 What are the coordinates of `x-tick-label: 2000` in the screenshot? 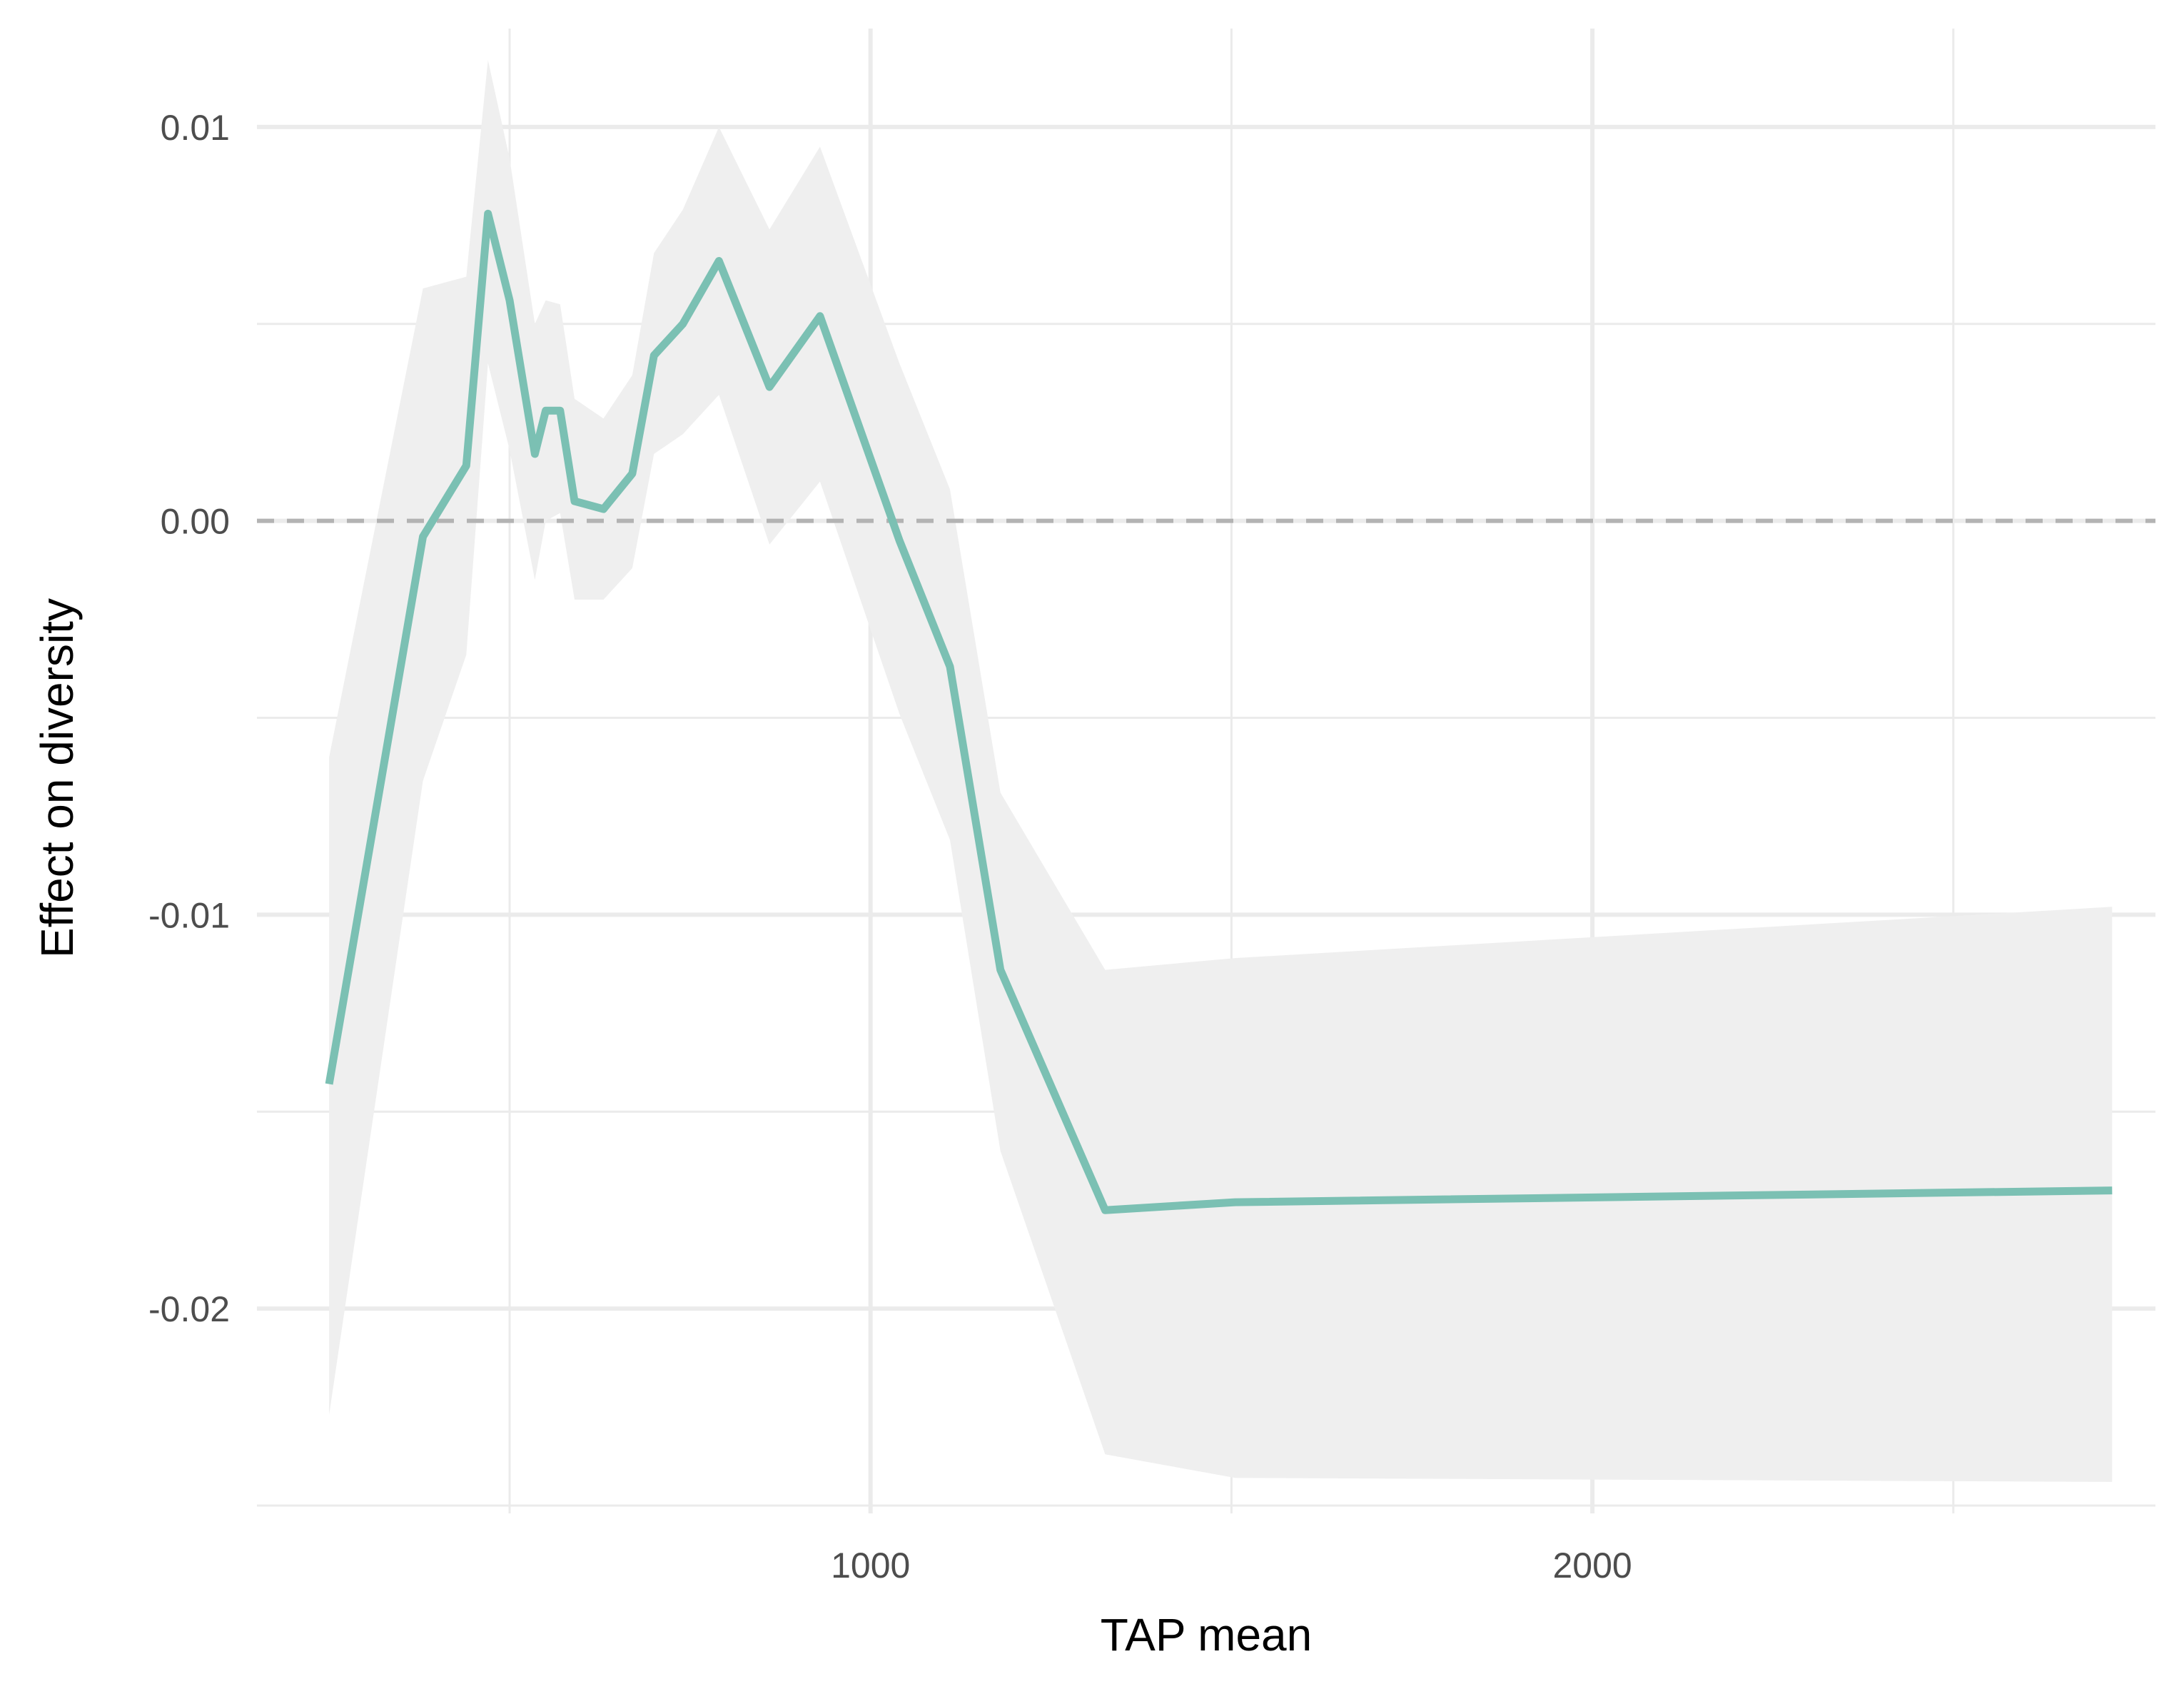 It's located at (1592, 1565).